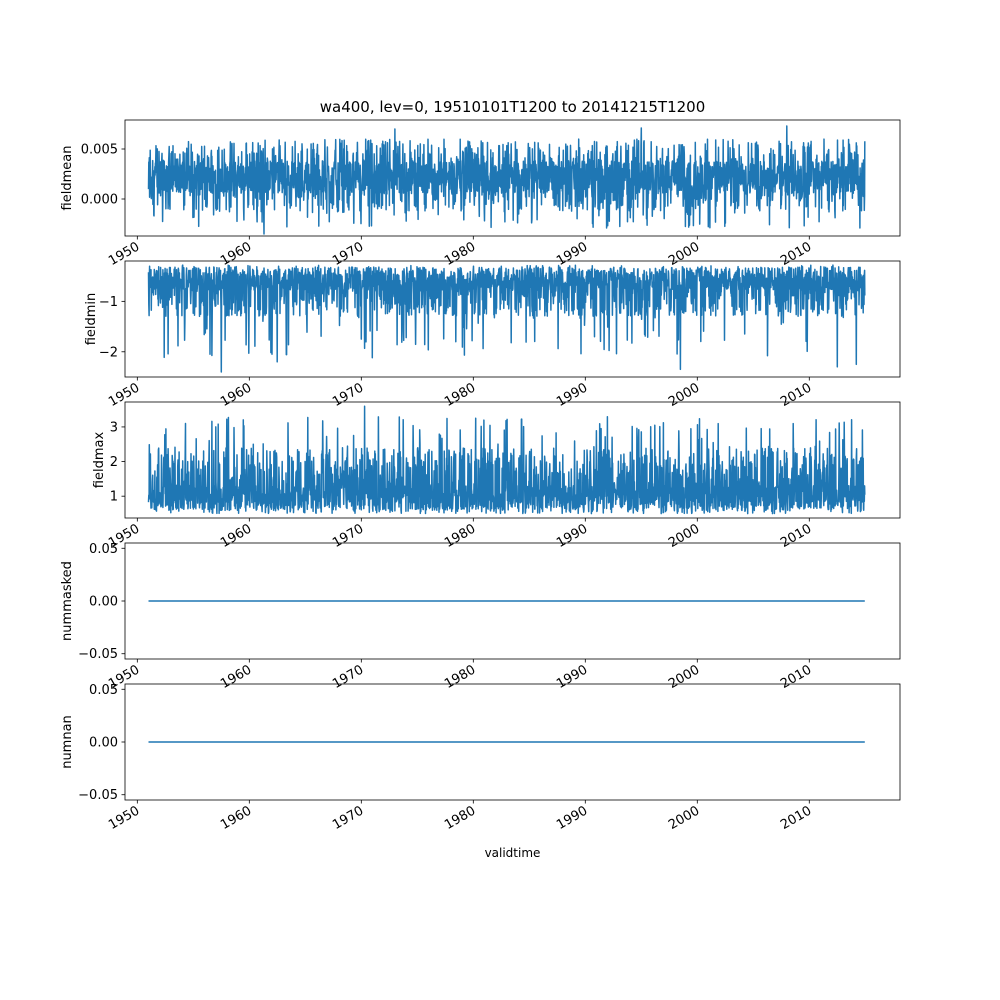 This screenshot has width=1000, height=1000. Describe the element at coordinates (108, 302) in the screenshot. I see `y-tick-label: −1` at that location.